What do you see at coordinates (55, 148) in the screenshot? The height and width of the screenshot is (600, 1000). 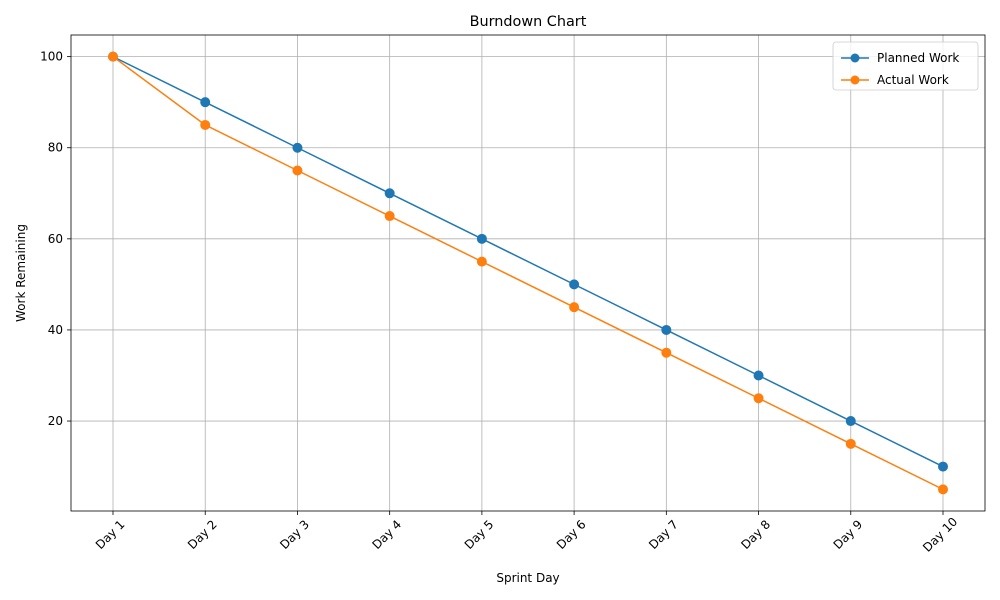 I see `y-tick-label: 80` at bounding box center [55, 148].